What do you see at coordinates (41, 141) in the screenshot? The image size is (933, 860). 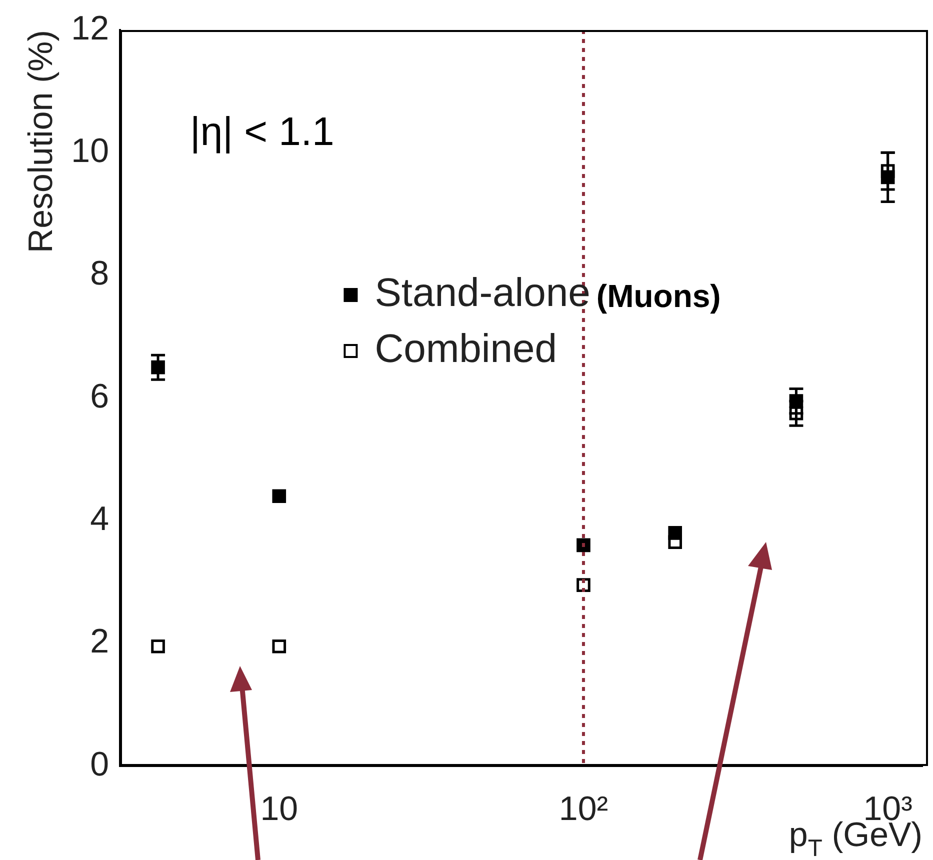 I see `y-axis-title: Resolution (%)` at bounding box center [41, 141].